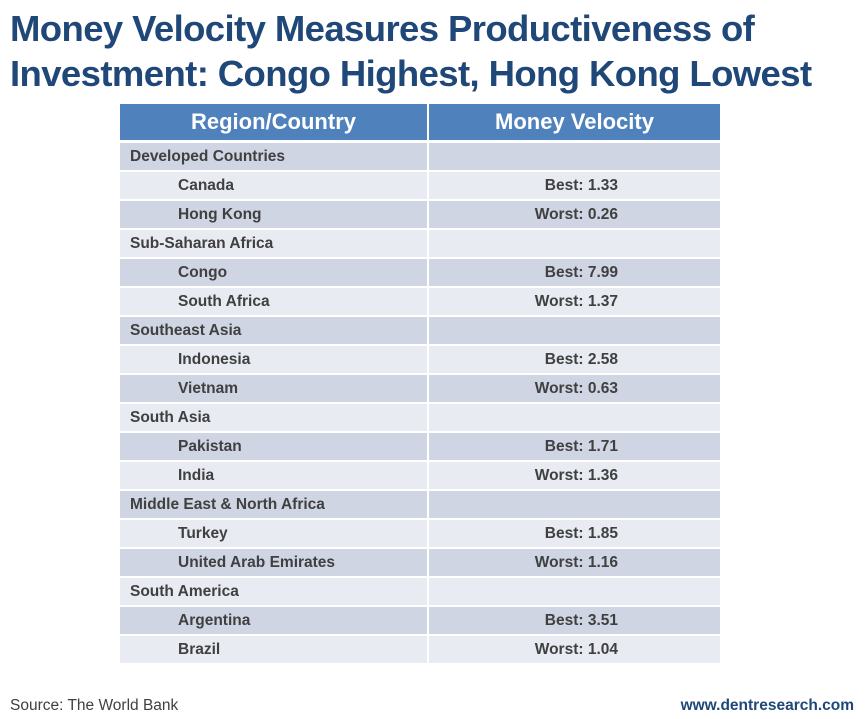 The image size is (868, 719). What do you see at coordinates (274, 359) in the screenshot?
I see `country-name-cell: Indonesia` at bounding box center [274, 359].